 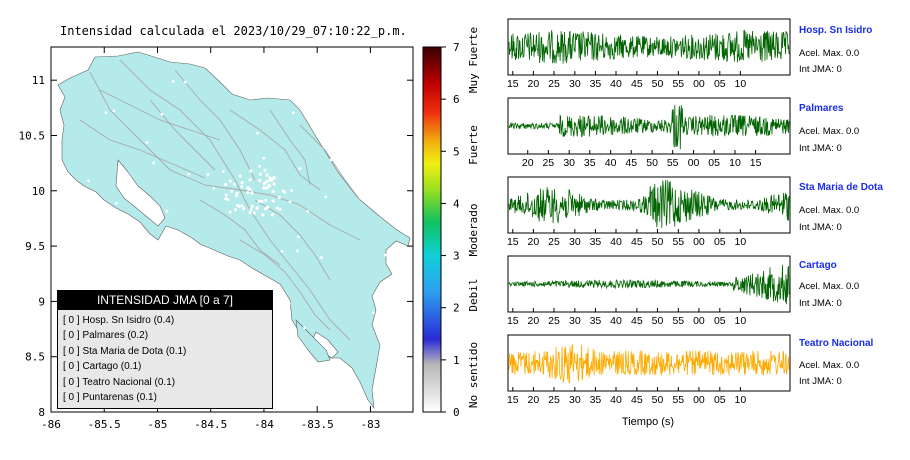 What do you see at coordinates (548, 163) in the screenshot?
I see `time-tick-label: 25` at bounding box center [548, 163].